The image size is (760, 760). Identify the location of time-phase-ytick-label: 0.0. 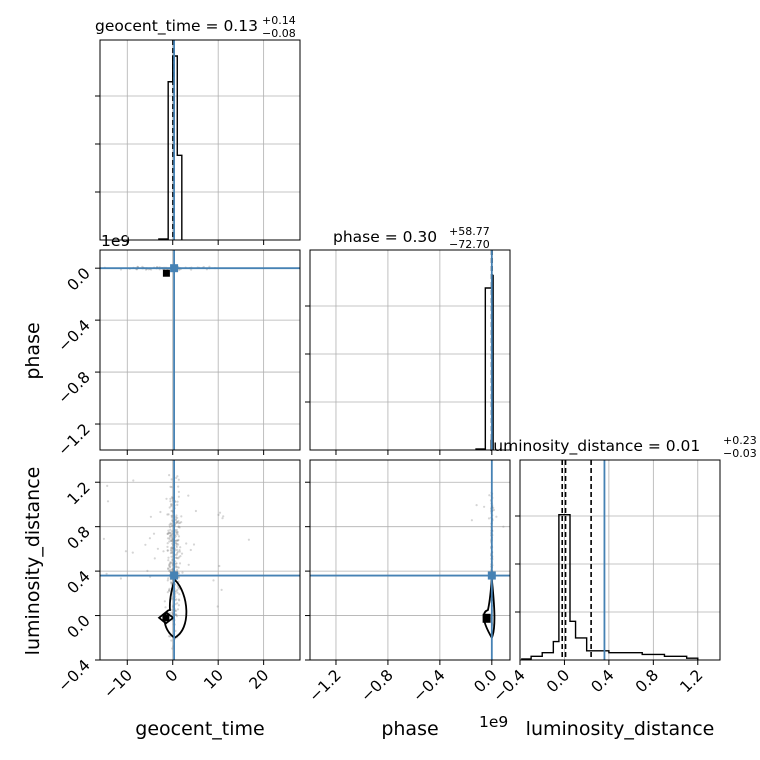
(79, 279).